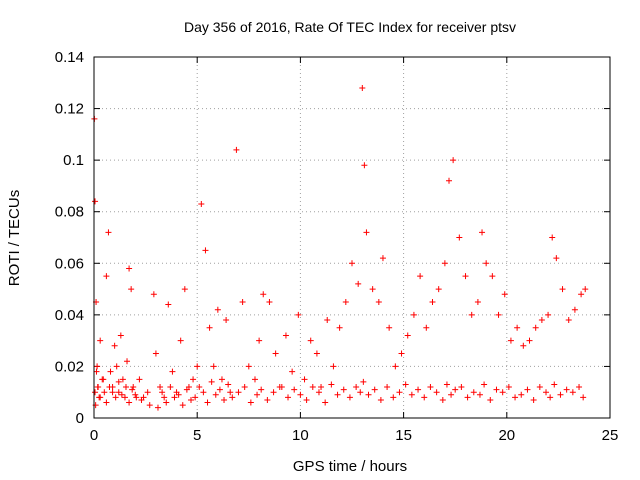 The image size is (640, 480). What do you see at coordinates (69, 212) in the screenshot?
I see `y-tick-label: 0.08` at bounding box center [69, 212].